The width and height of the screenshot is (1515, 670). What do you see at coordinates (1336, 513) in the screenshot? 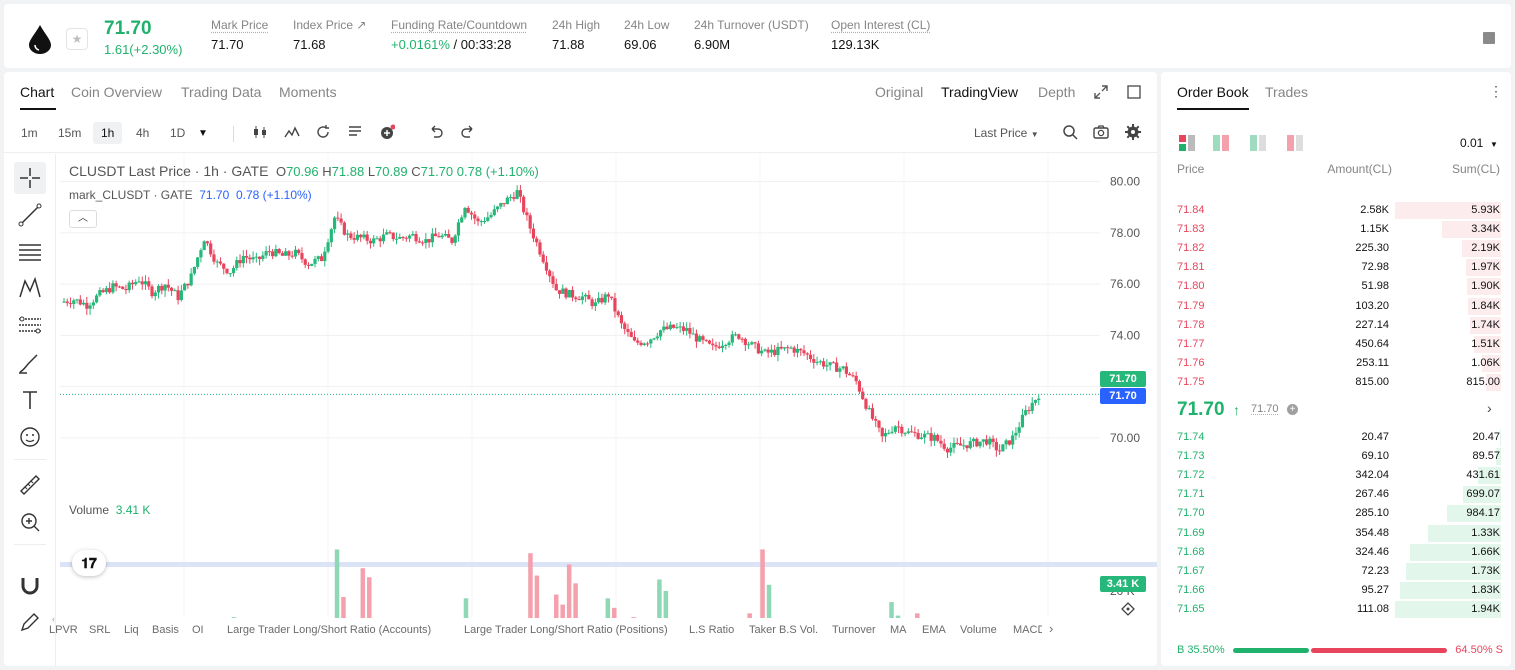
I see `bid-row: 71.70 285.10 984.17` at bounding box center [1336, 513].